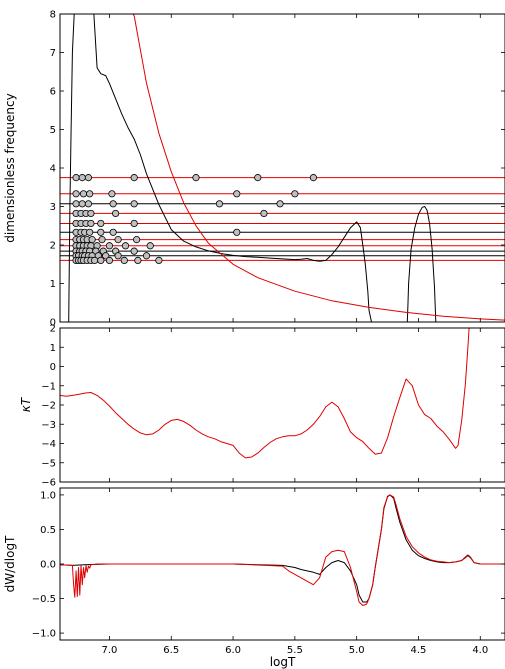 This screenshot has width=505, height=669. What do you see at coordinates (233, 650) in the screenshot?
I see `x-tick-label: 6.0` at bounding box center [233, 650].